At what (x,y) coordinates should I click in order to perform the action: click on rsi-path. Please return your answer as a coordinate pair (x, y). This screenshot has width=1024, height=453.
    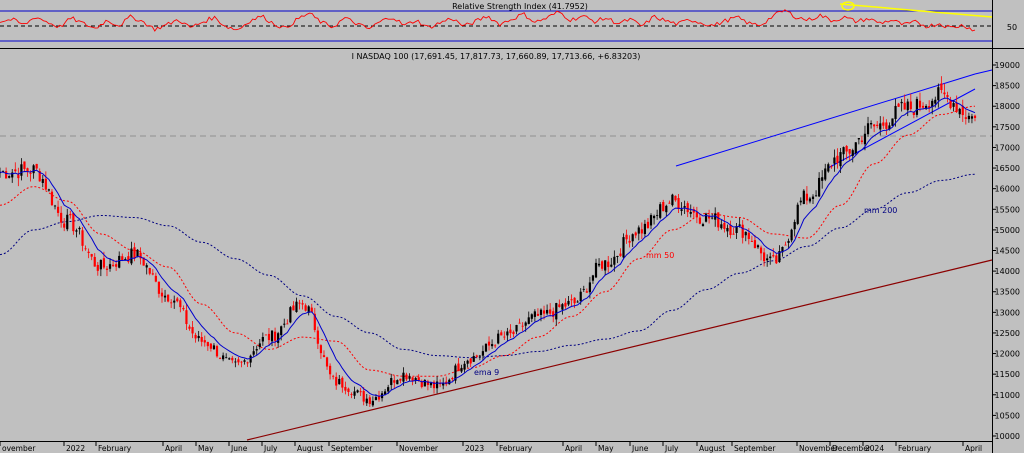
    Looking at the image, I should click on (488, 20).